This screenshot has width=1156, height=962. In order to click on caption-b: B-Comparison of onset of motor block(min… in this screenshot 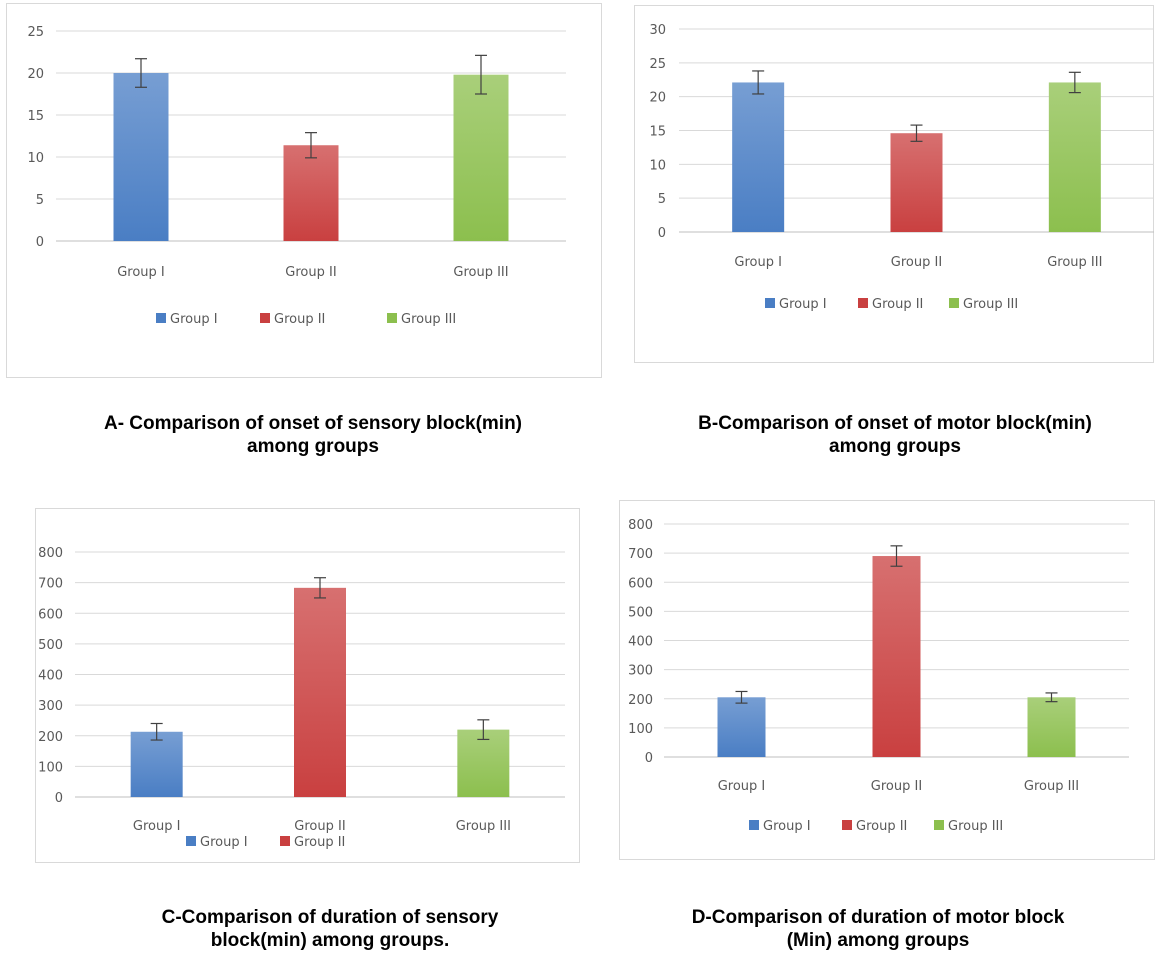, I will do `click(895, 435)`.